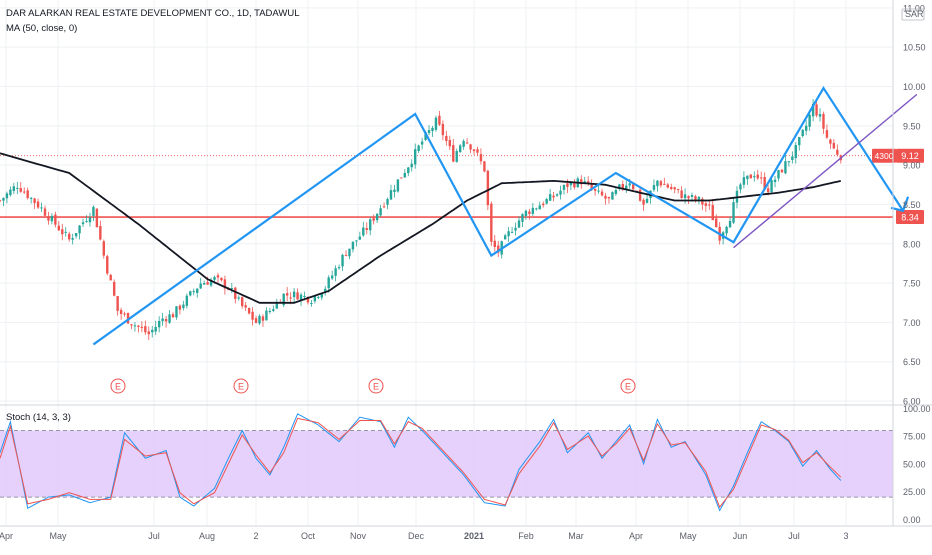  What do you see at coordinates (884, 156) in the screenshot?
I see `volume-tag-label: 4300` at bounding box center [884, 156].